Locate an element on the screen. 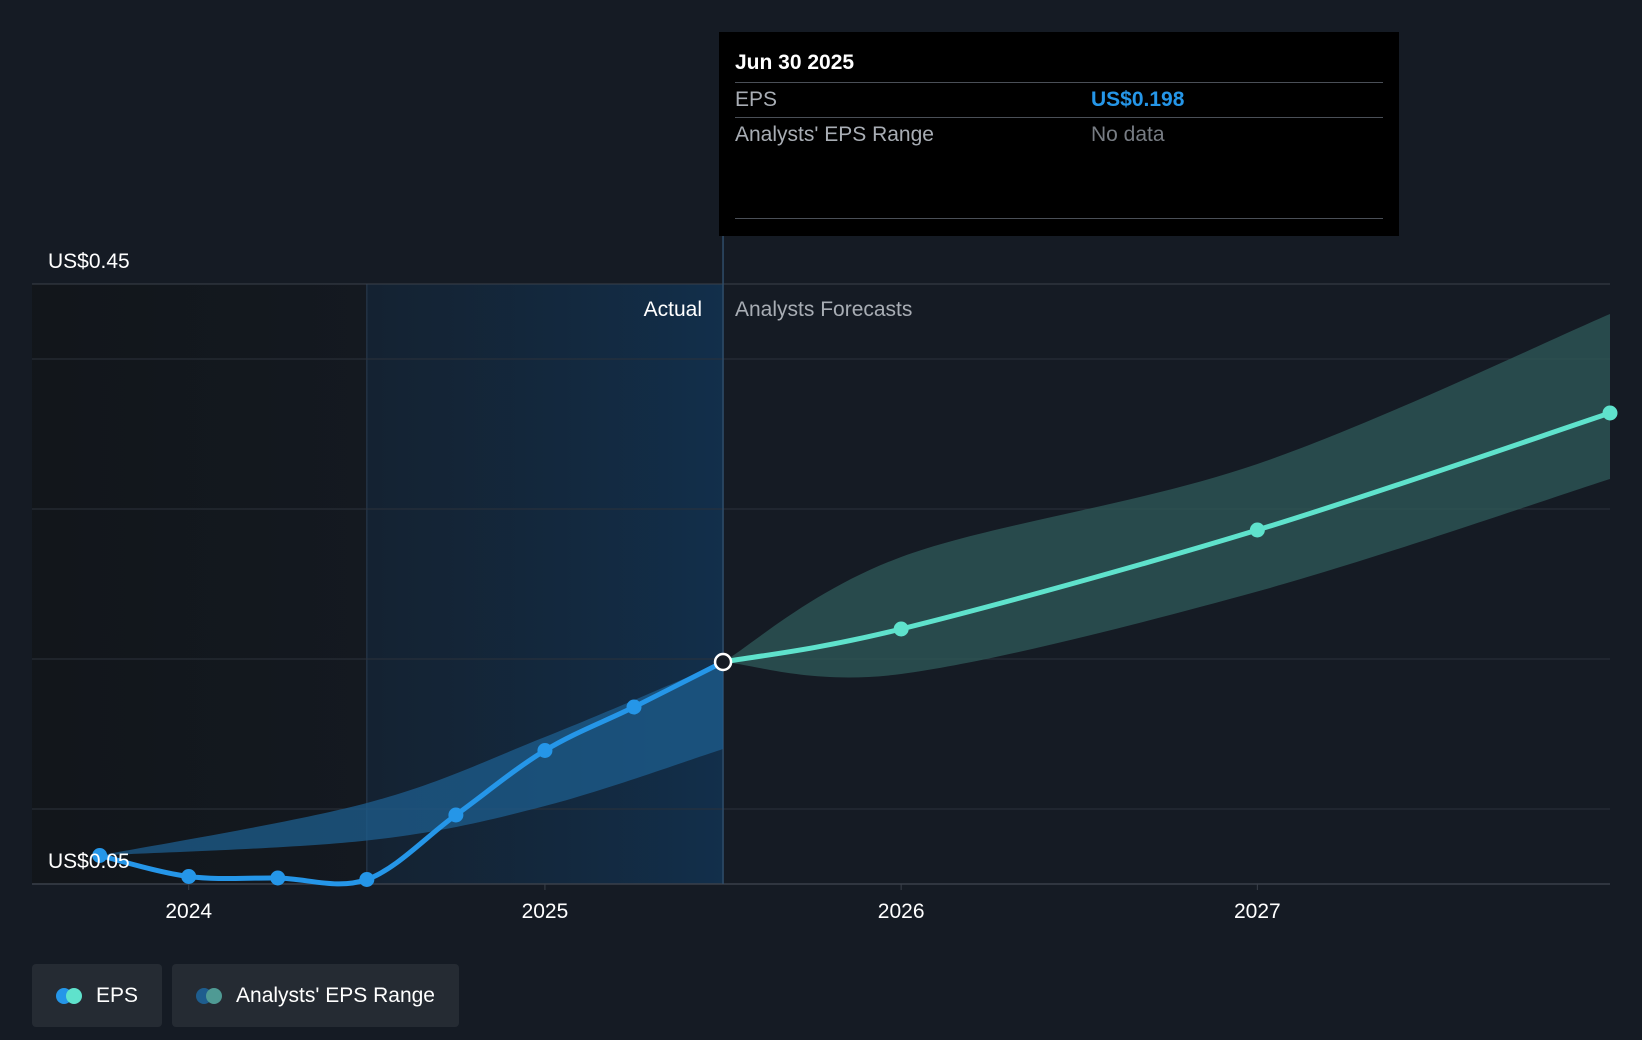 The image size is (1642, 1040). eps-forecast-line is located at coordinates (1166, 537).